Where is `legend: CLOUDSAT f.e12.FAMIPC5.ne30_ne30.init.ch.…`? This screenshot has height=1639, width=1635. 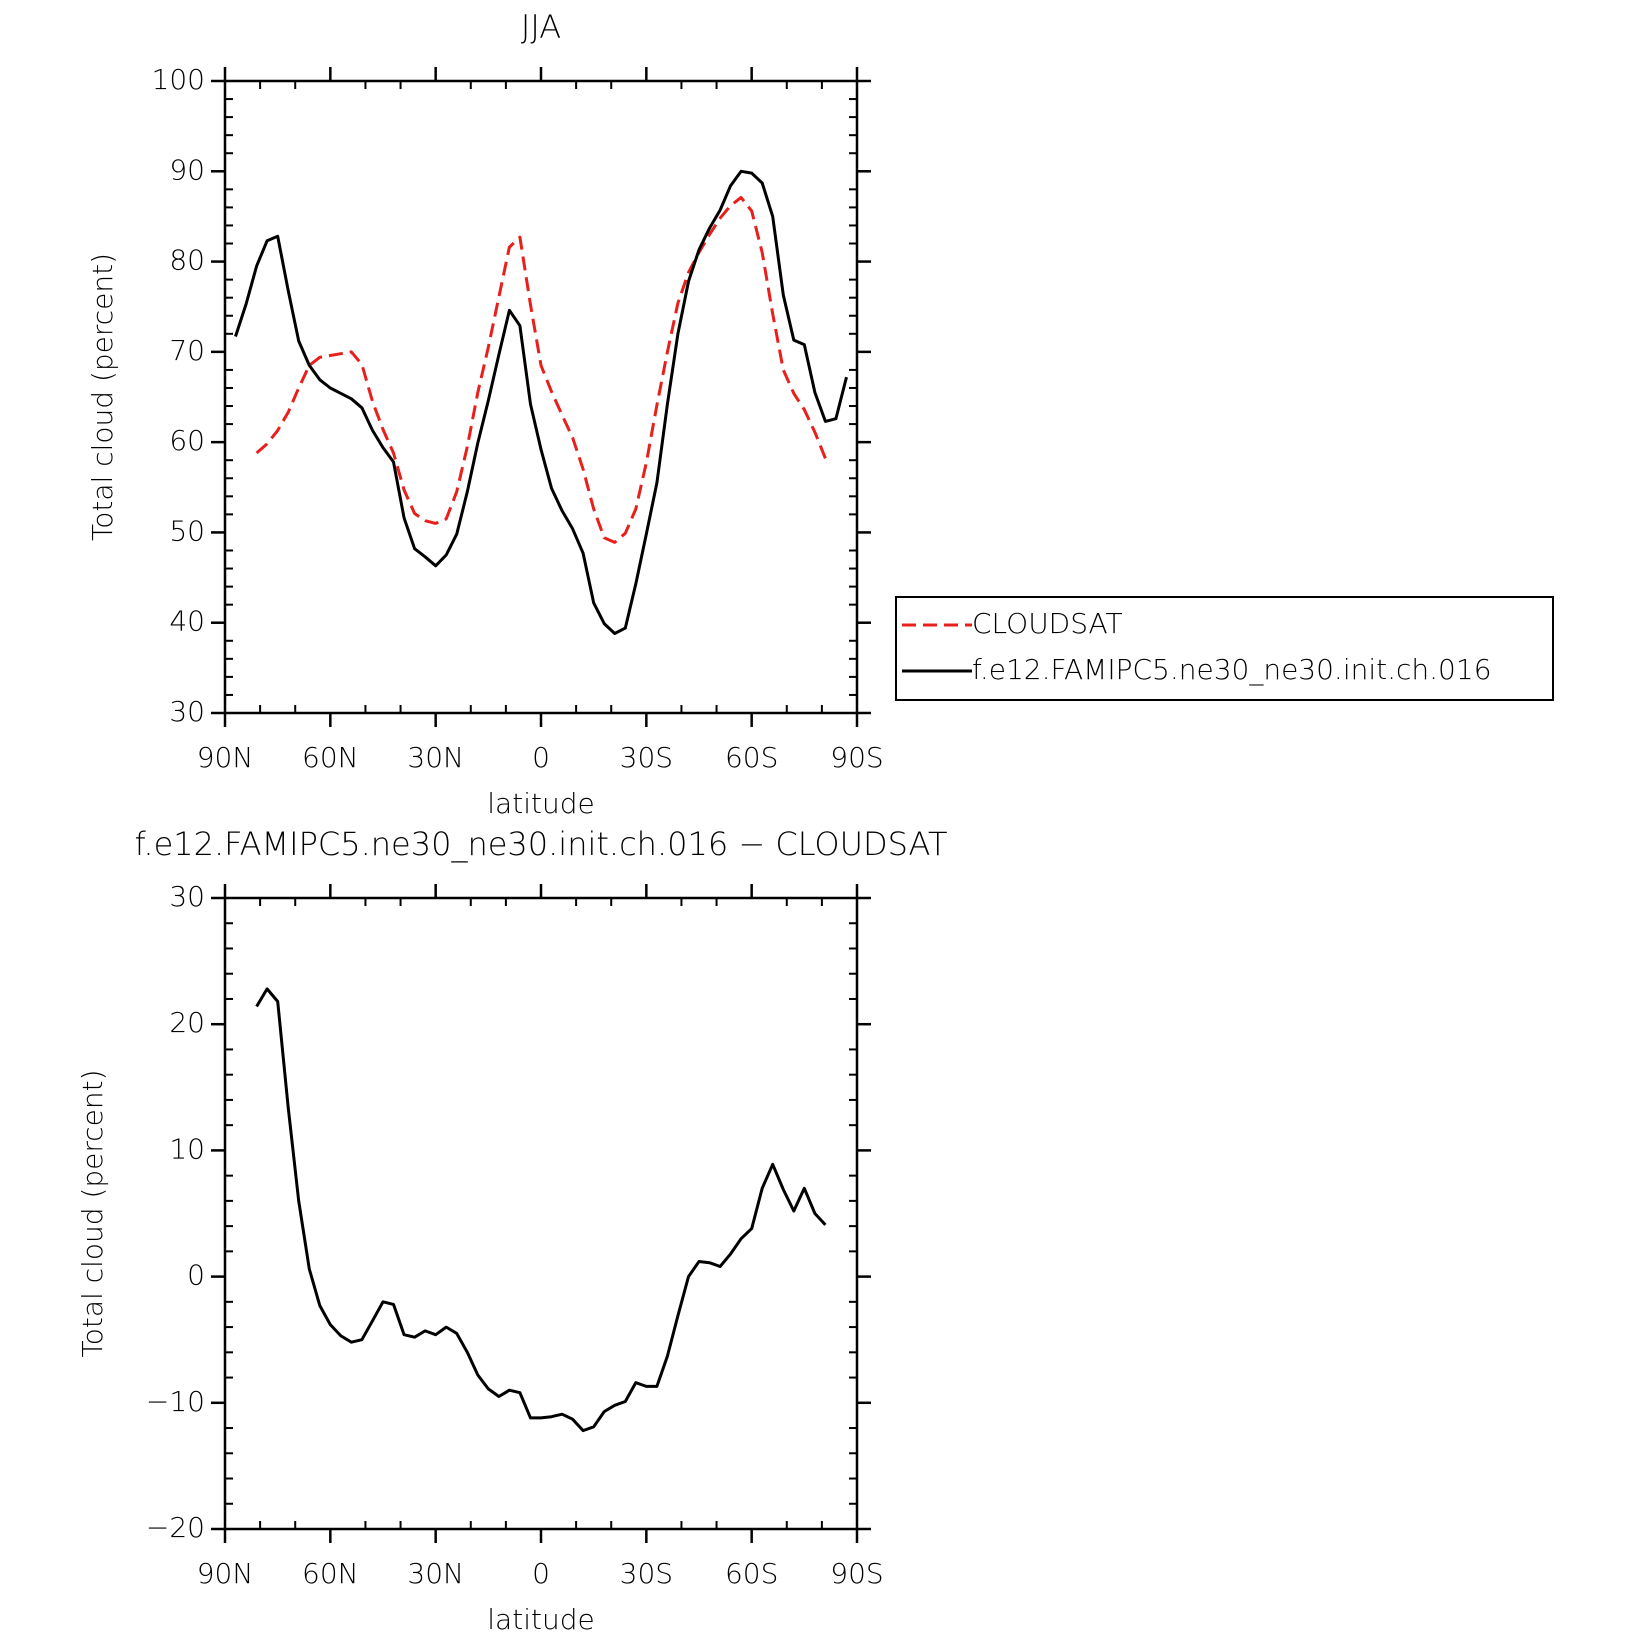
legend: CLOUDSAT f.e12.FAMIPC5.ne30_ne30.init.ch.… is located at coordinates (1224, 648).